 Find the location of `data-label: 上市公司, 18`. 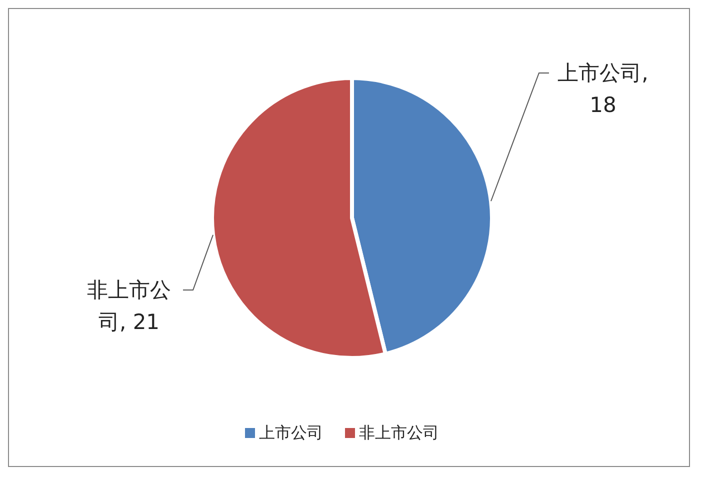

data-label: 上市公司, 18 is located at coordinates (603, 89).